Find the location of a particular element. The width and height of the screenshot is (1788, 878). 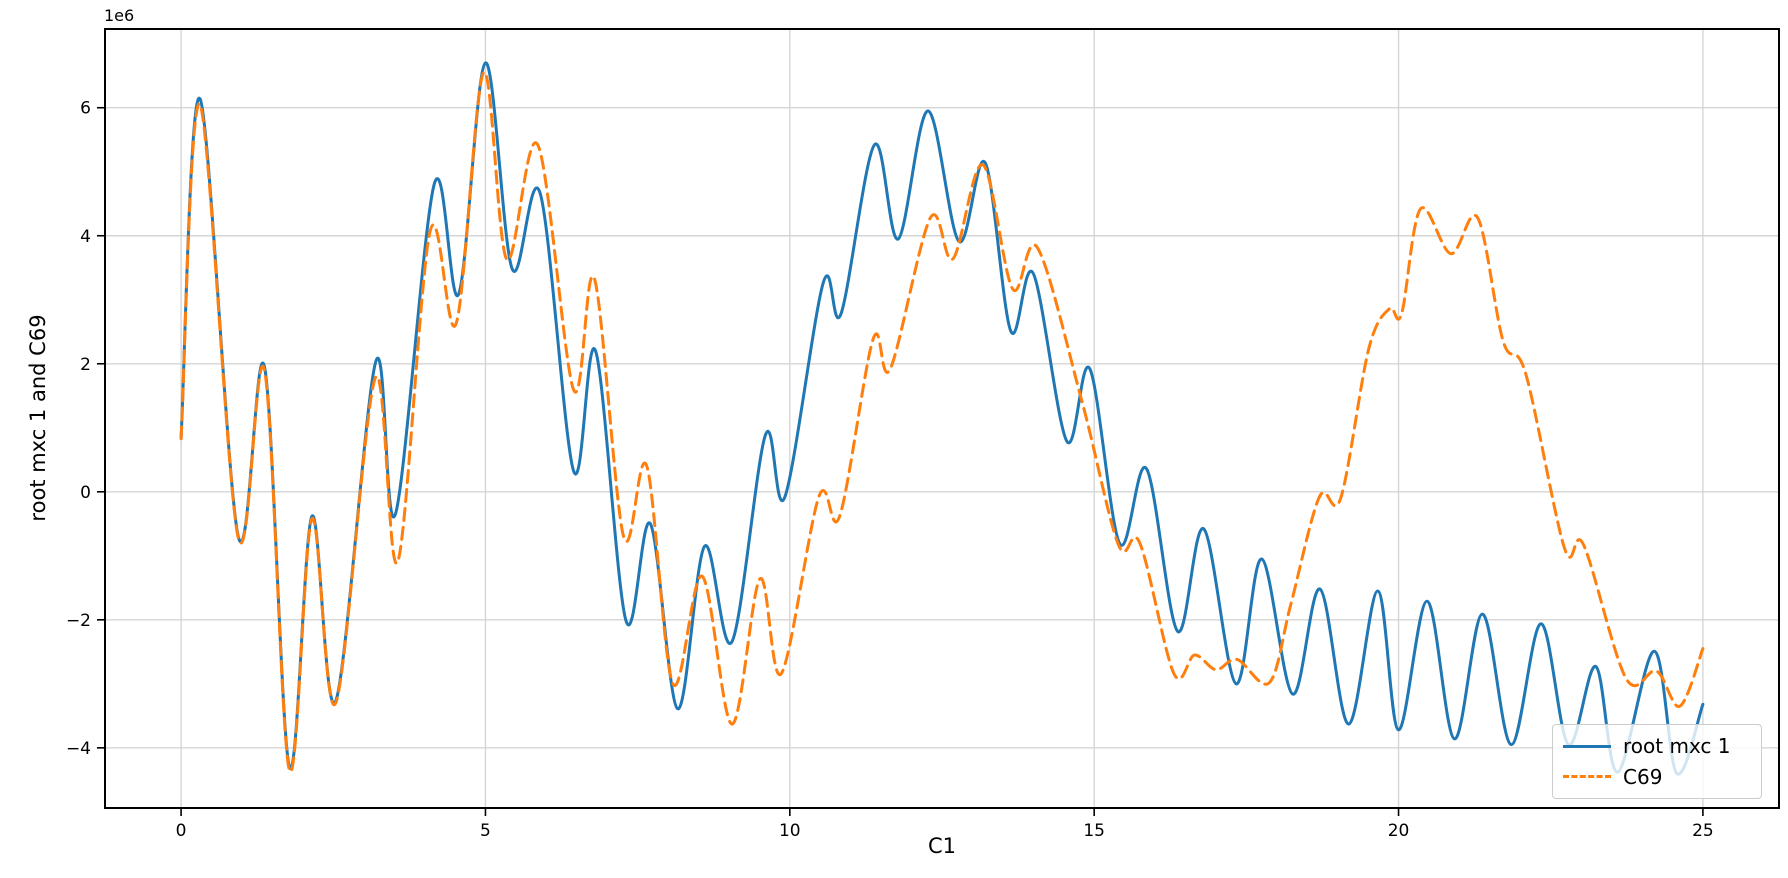

legend-entry-c69: C69 is located at coordinates (1657, 777).